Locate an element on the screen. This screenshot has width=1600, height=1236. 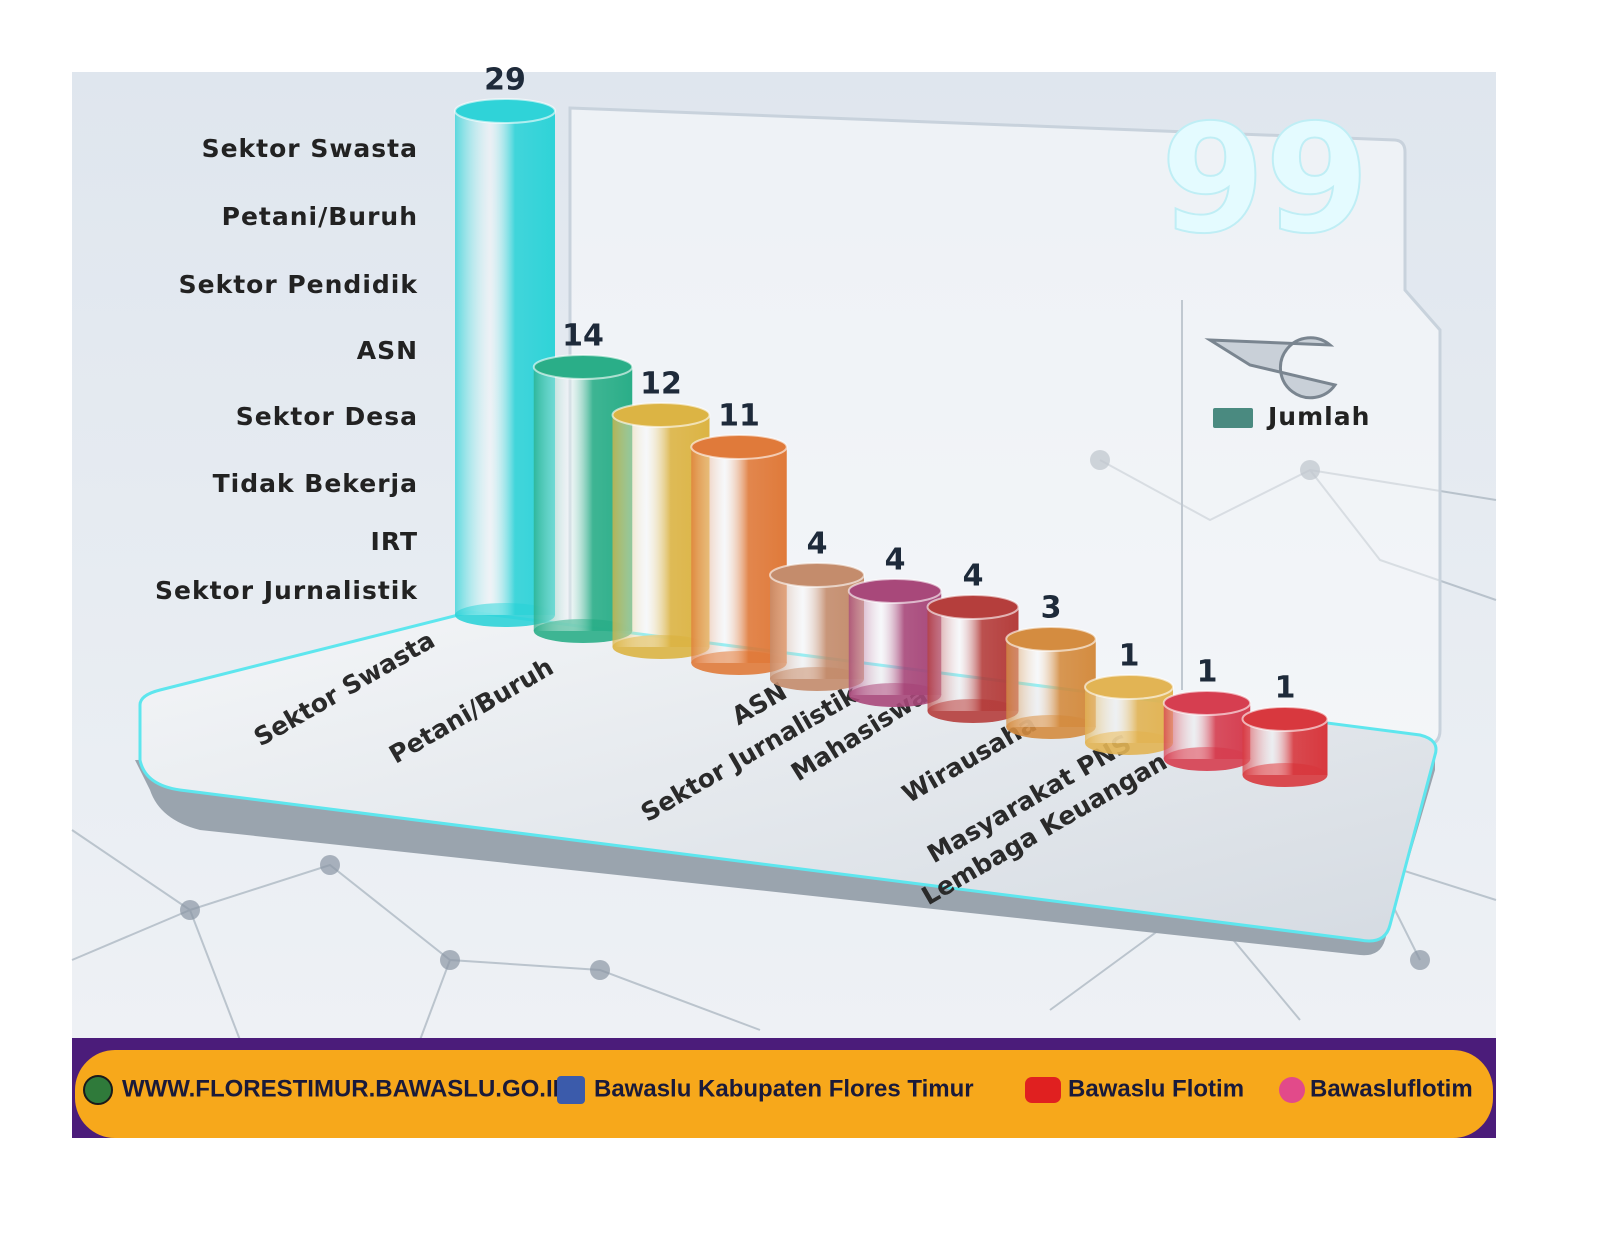
footer-website: WWW.FLORESTIMUR.BAWASLU.GO.ID is located at coordinates (346, 1088).